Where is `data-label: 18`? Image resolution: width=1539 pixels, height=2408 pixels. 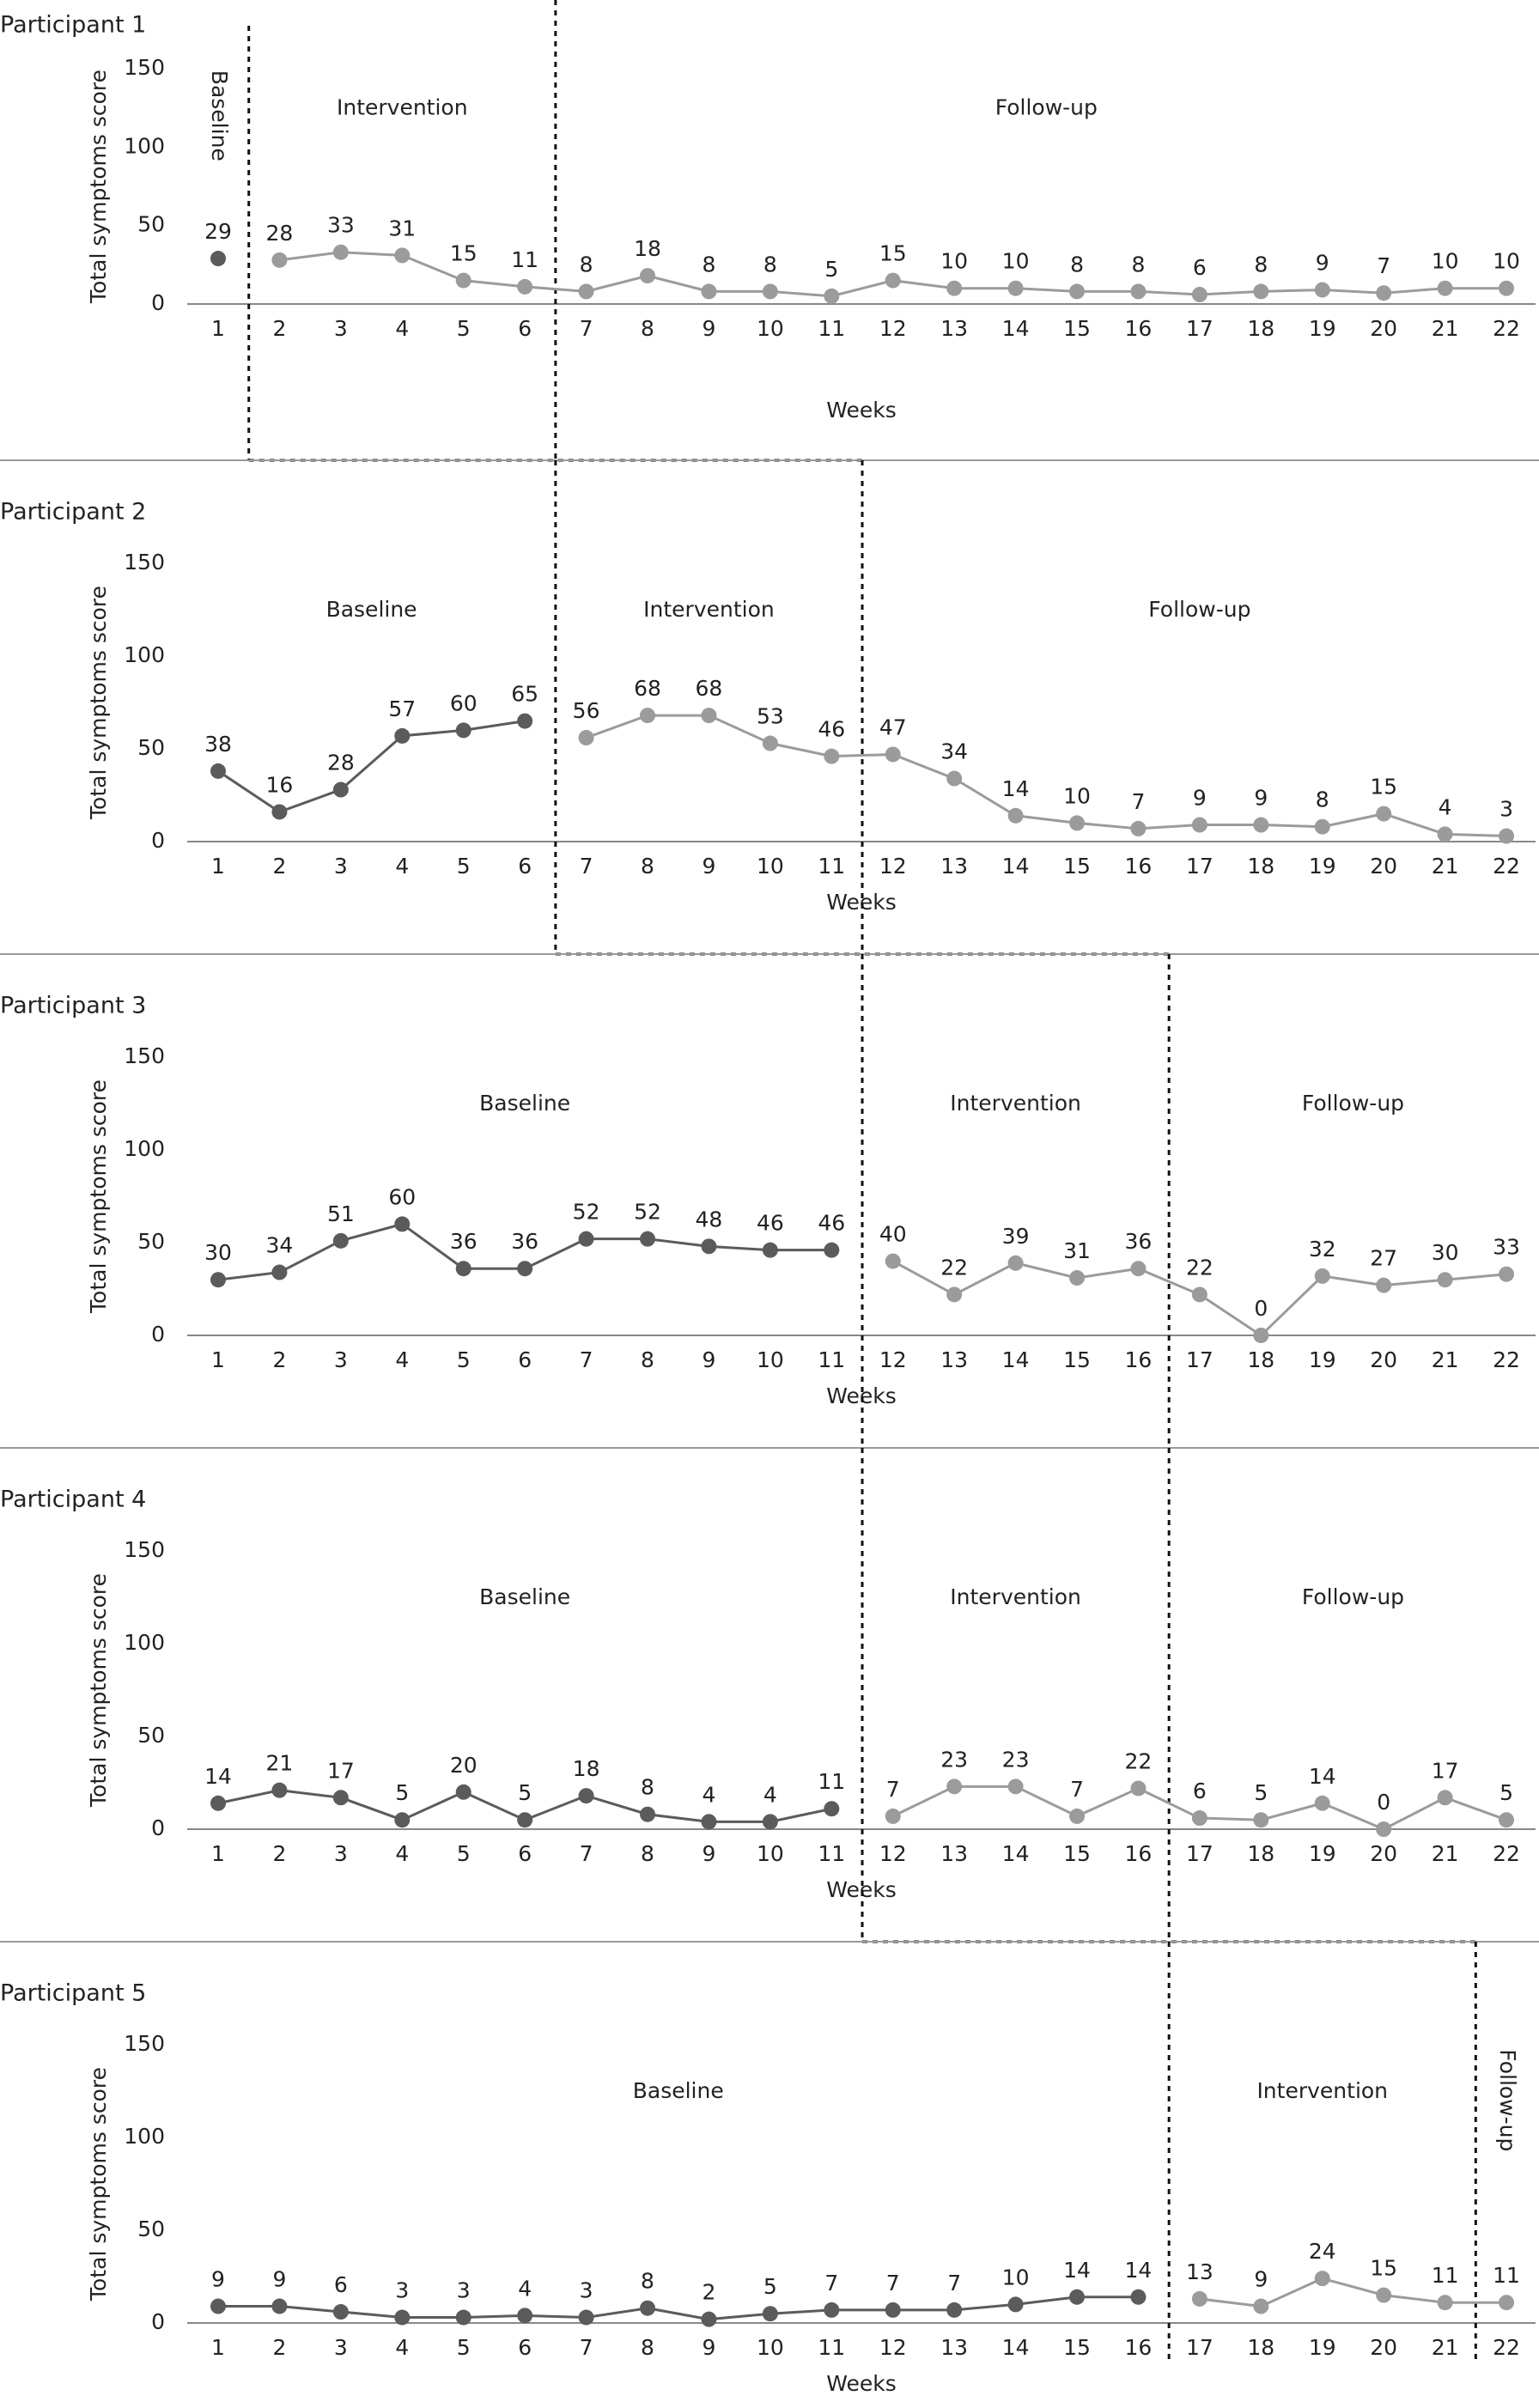
data-label: 18 is located at coordinates (647, 248).